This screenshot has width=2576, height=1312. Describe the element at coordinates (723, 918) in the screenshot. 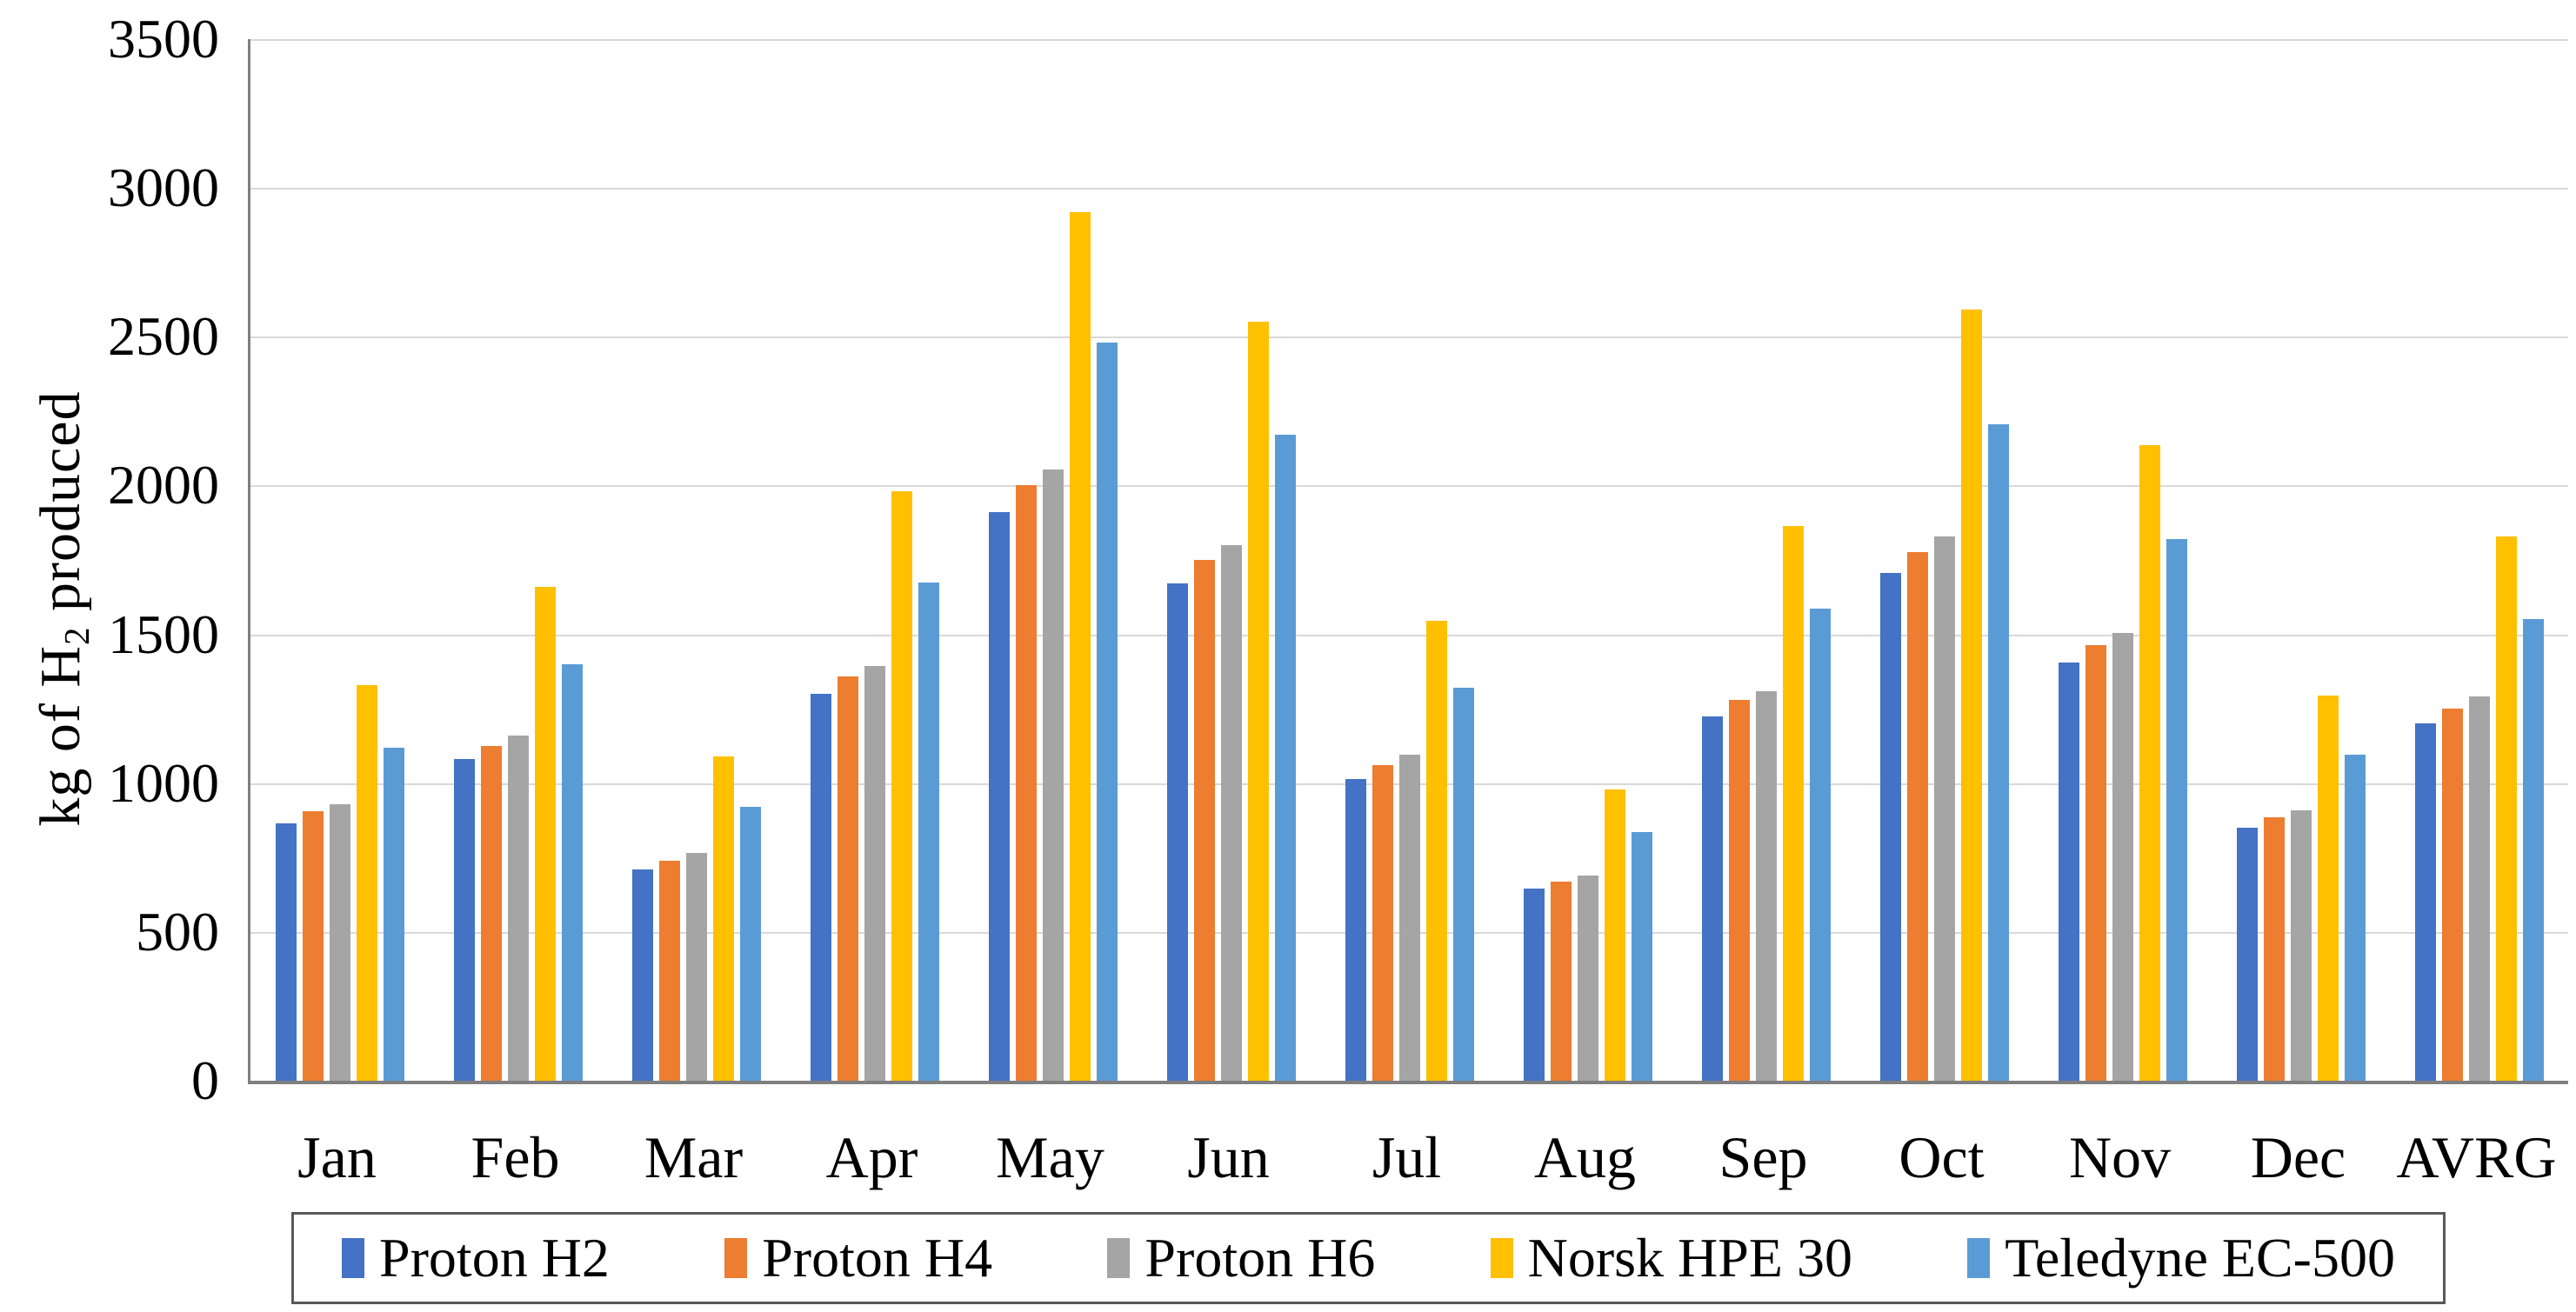

I see `bar-norsk-hpe-30-mar` at that location.